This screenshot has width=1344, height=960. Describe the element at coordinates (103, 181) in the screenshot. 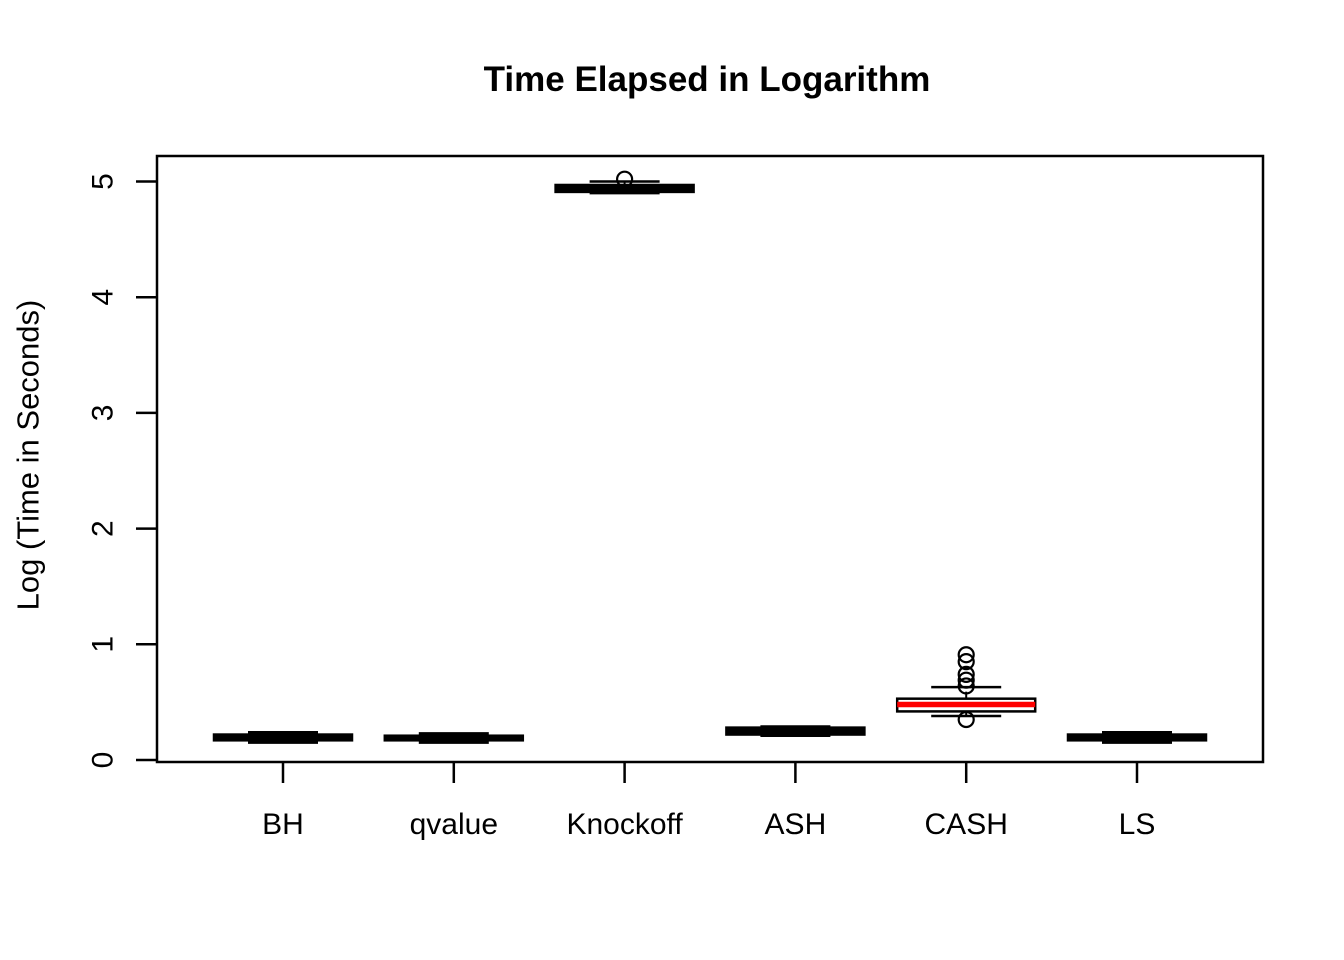

I see `y-tick-label-5: 5` at that location.